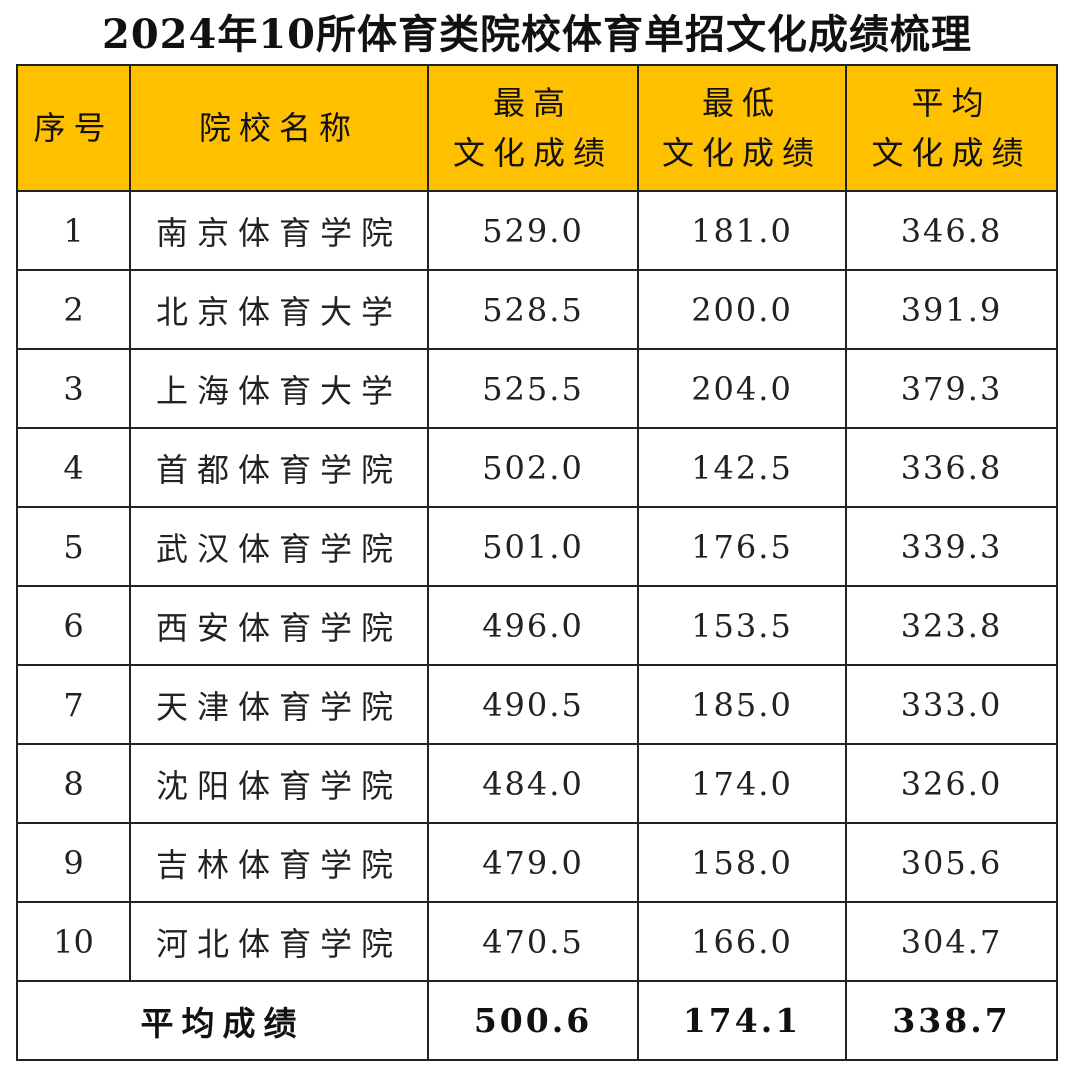  Describe the element at coordinates (951, 783) in the screenshot. I see `cell-avg-score: 326.0` at that location.